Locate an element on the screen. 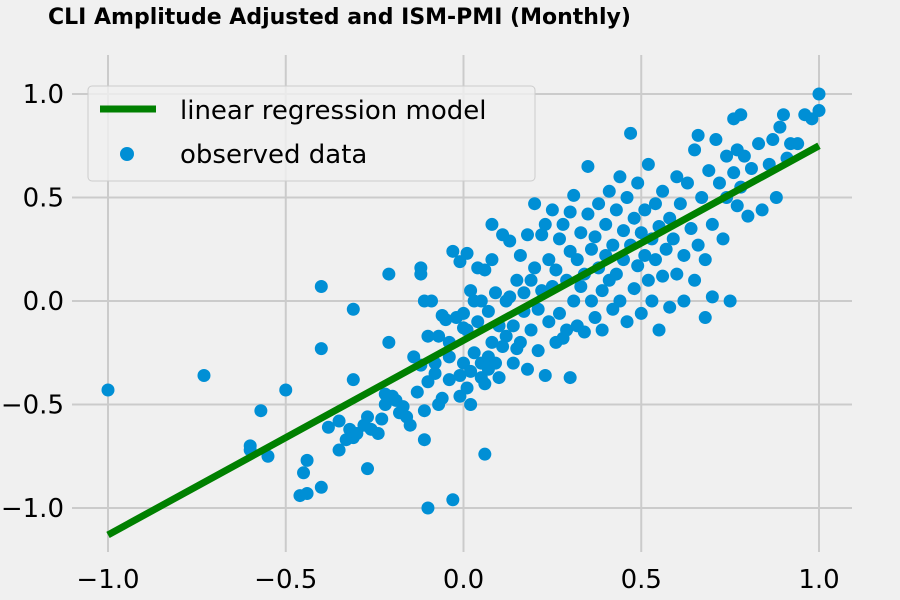 Image resolution: width=900 pixels, height=600 pixels. y-tick-label: 1.0 is located at coordinates (43, 95).